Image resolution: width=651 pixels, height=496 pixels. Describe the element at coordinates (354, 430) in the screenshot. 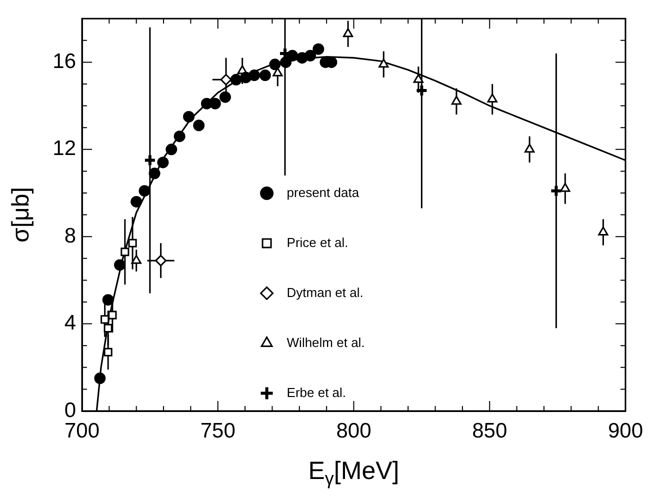

I see `x-tick-label: 800` at that location.